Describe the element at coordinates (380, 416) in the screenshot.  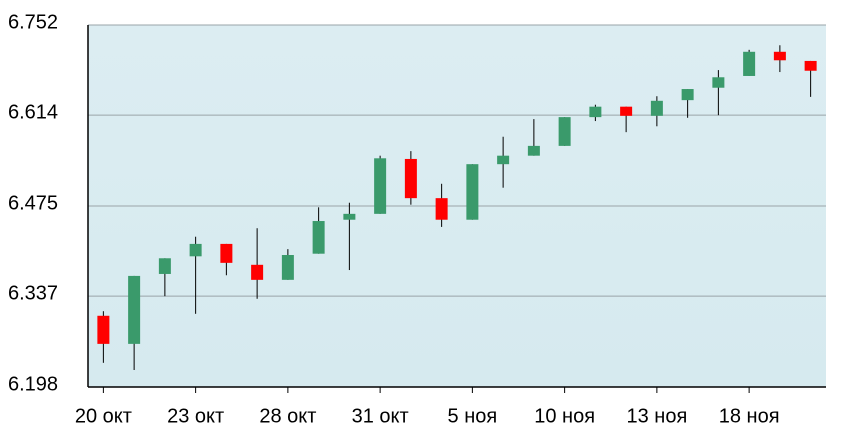
I see `x-tick-label: 31 окт` at that location.